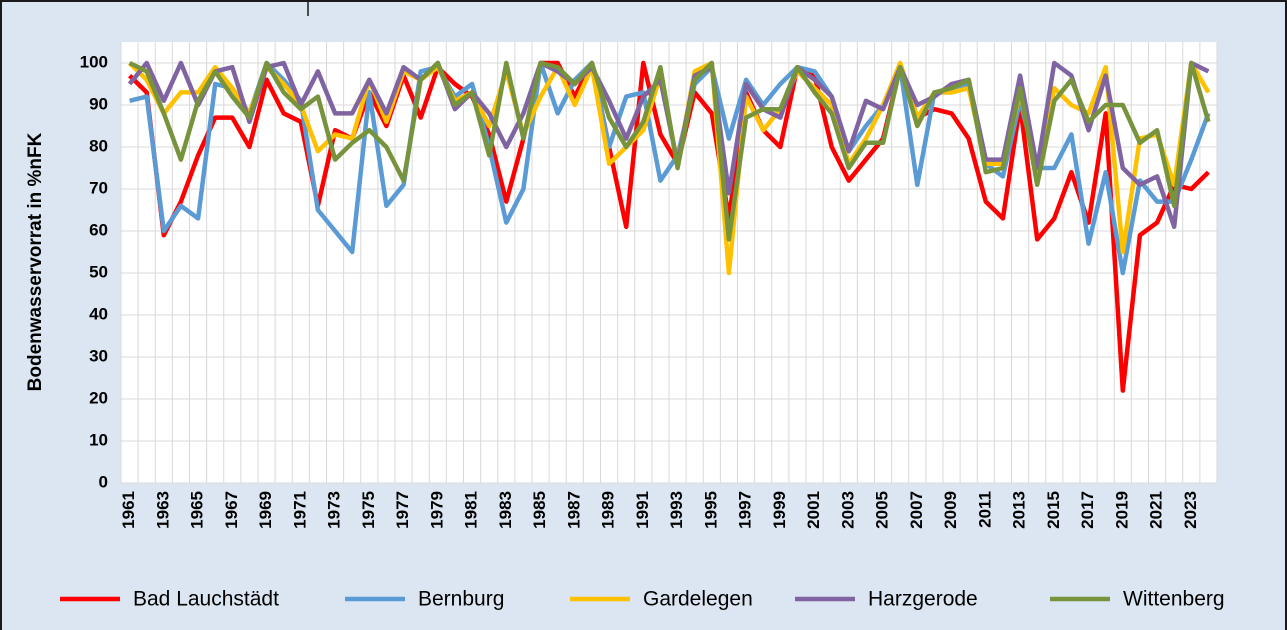  I want to click on x-tick-label: 2005, so click(882, 510).